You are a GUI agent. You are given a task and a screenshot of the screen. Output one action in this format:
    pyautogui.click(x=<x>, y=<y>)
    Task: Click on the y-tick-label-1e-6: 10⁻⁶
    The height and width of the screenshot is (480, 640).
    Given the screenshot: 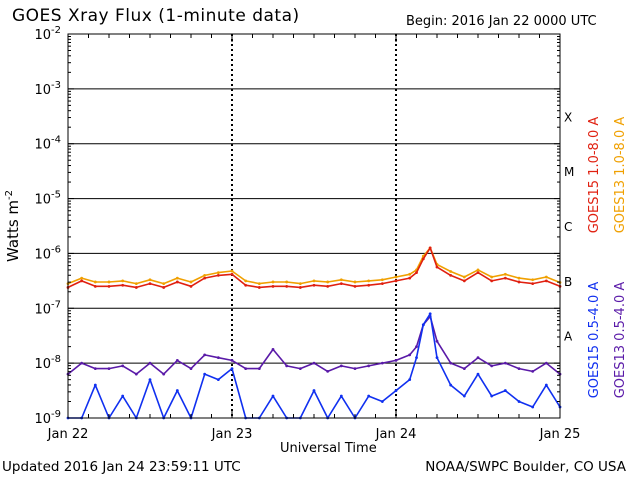 What is the action you would take?
    pyautogui.click(x=47, y=253)
    